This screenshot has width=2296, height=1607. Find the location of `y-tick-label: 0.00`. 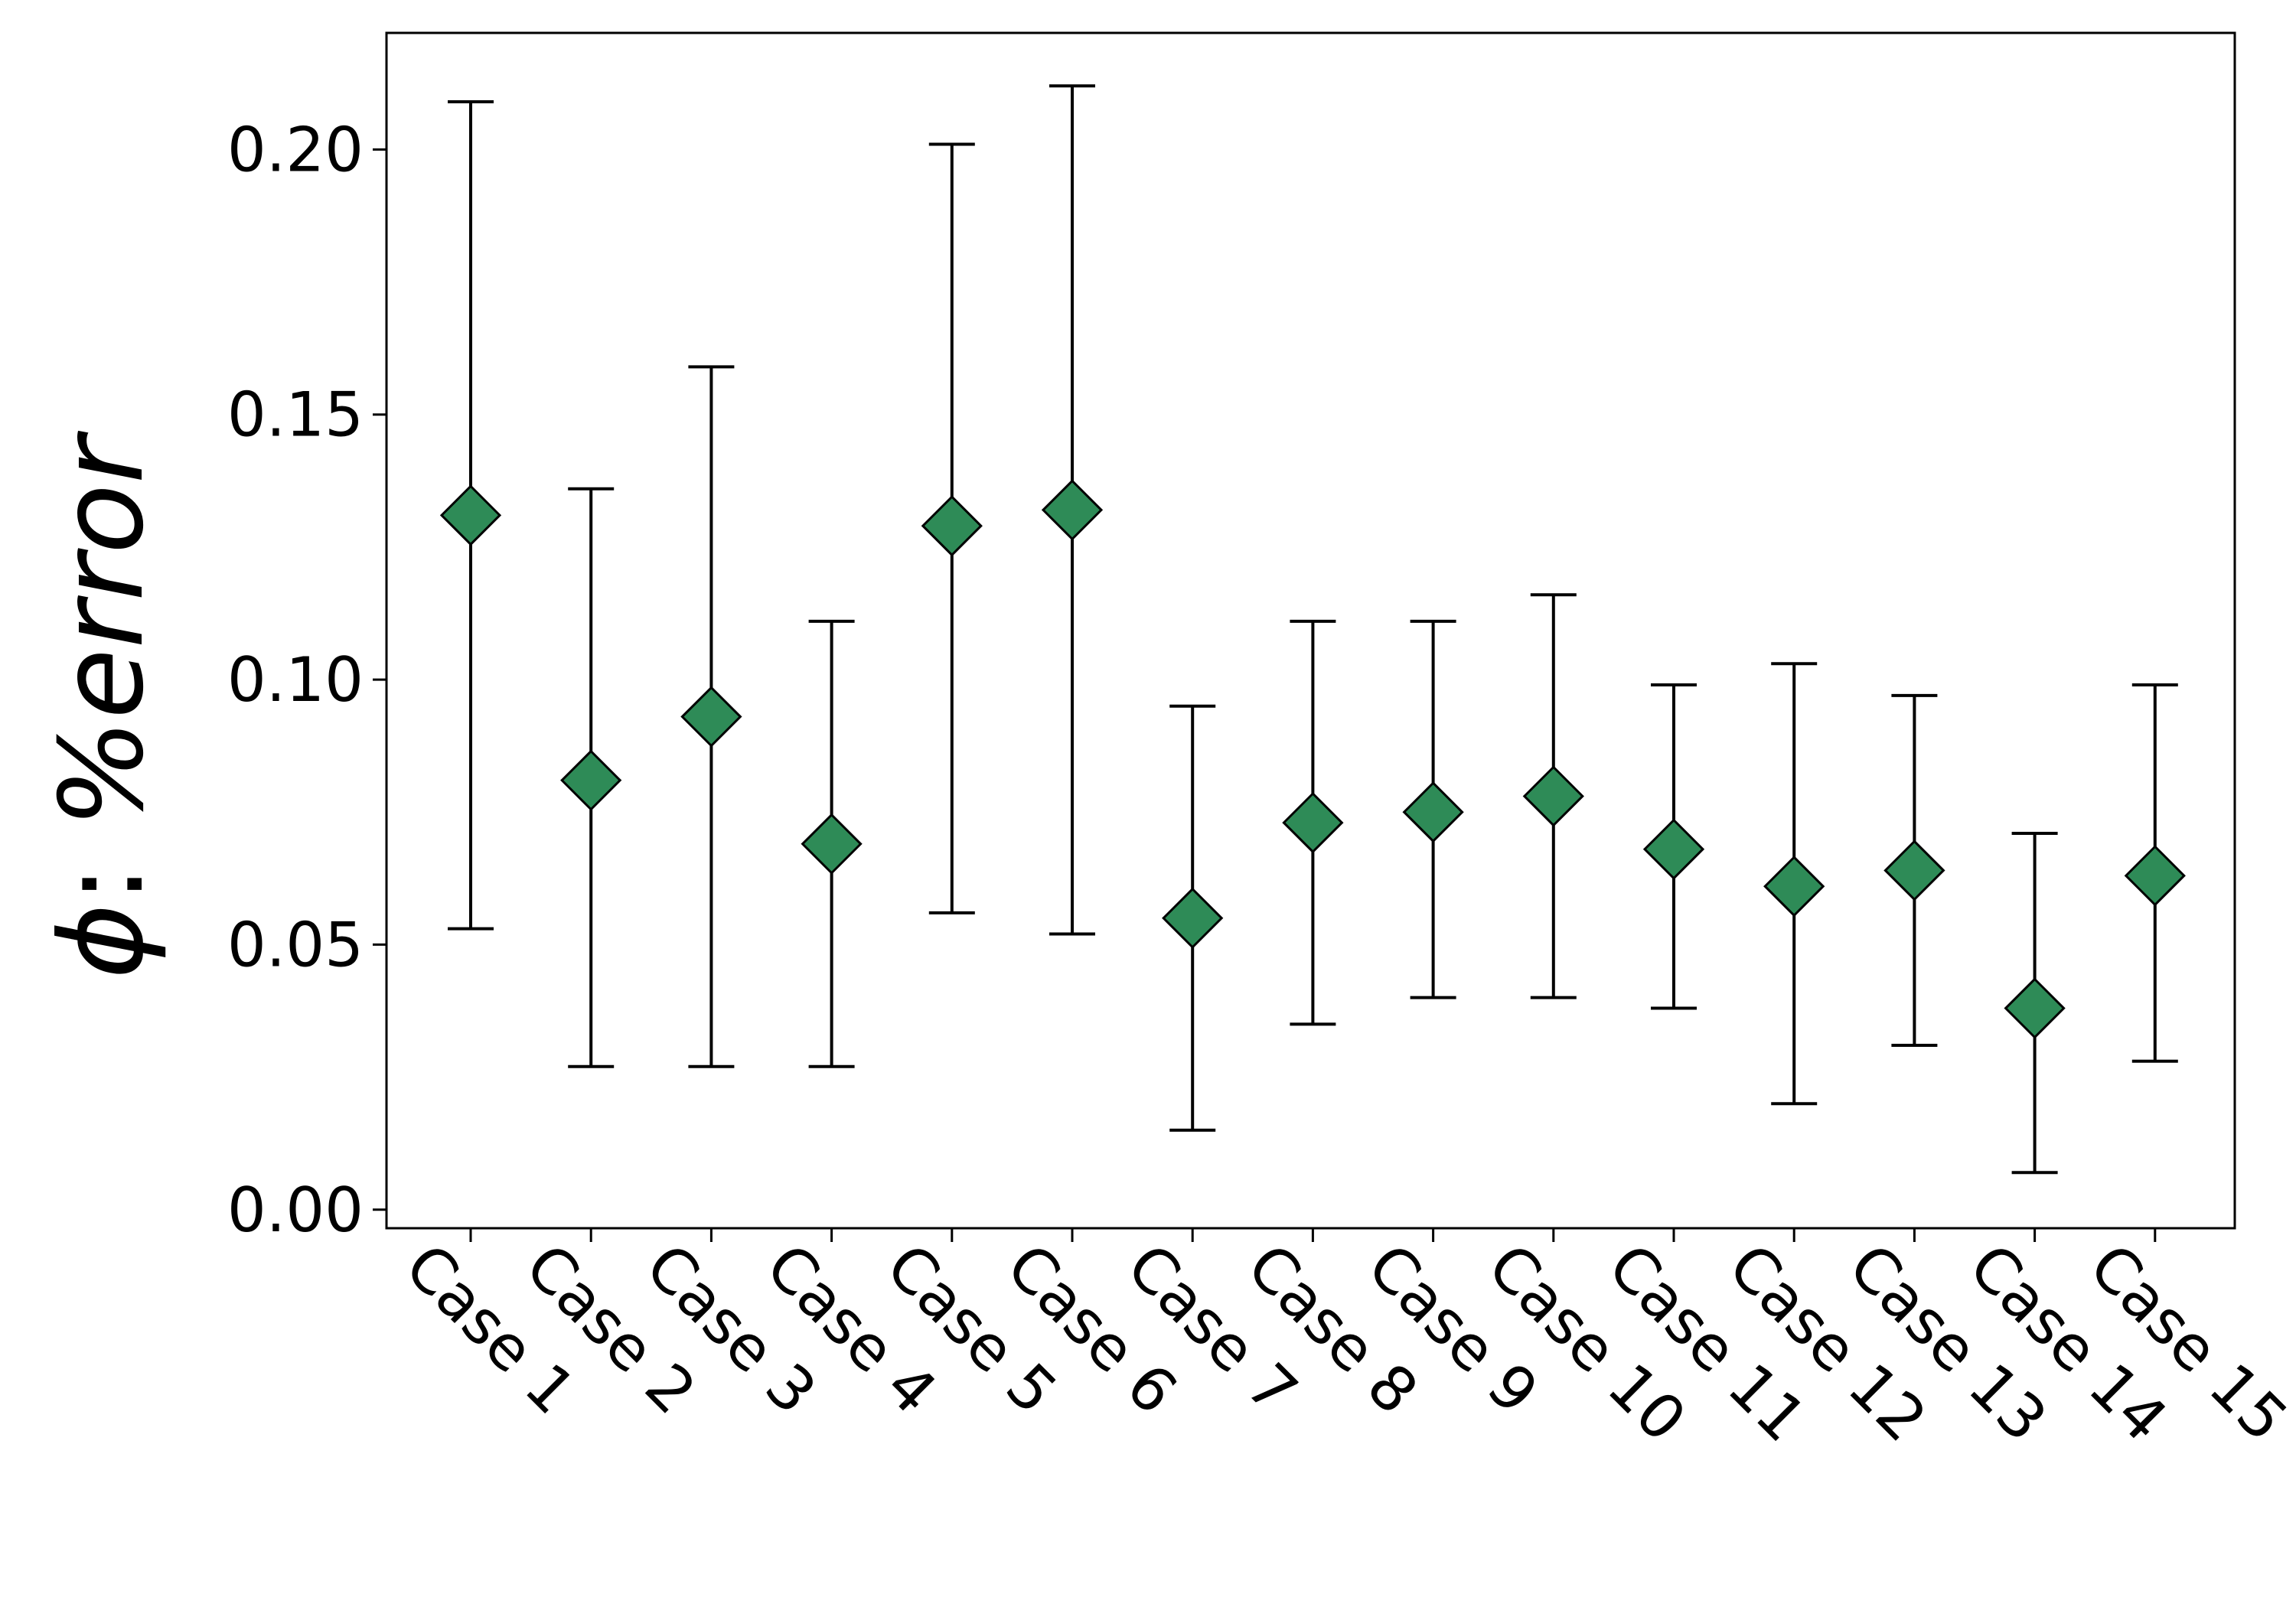

y-tick-label: 0.00 is located at coordinates (295, 1210).